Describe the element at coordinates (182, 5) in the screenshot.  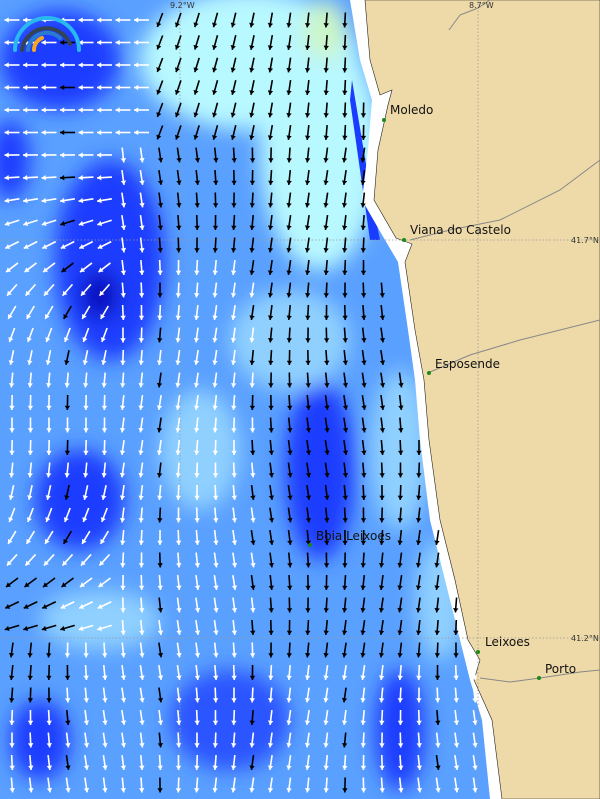
I see `lon-label: 9.2°W` at that location.